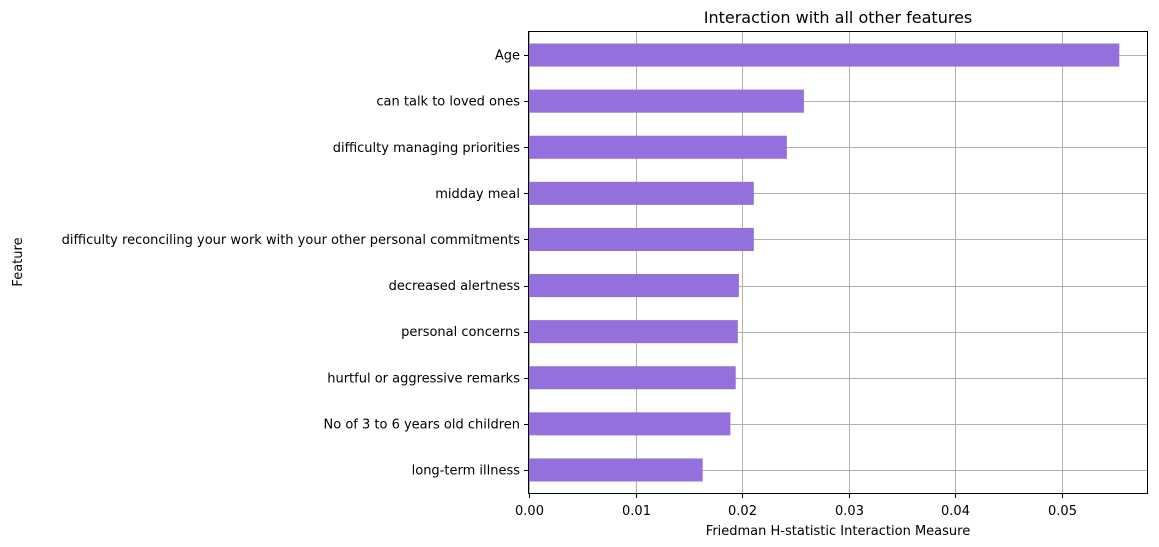 This screenshot has height=547, width=1159. Describe the element at coordinates (422, 424) in the screenshot. I see `y-tick-label: No of 3 to 6 years old children` at that location.